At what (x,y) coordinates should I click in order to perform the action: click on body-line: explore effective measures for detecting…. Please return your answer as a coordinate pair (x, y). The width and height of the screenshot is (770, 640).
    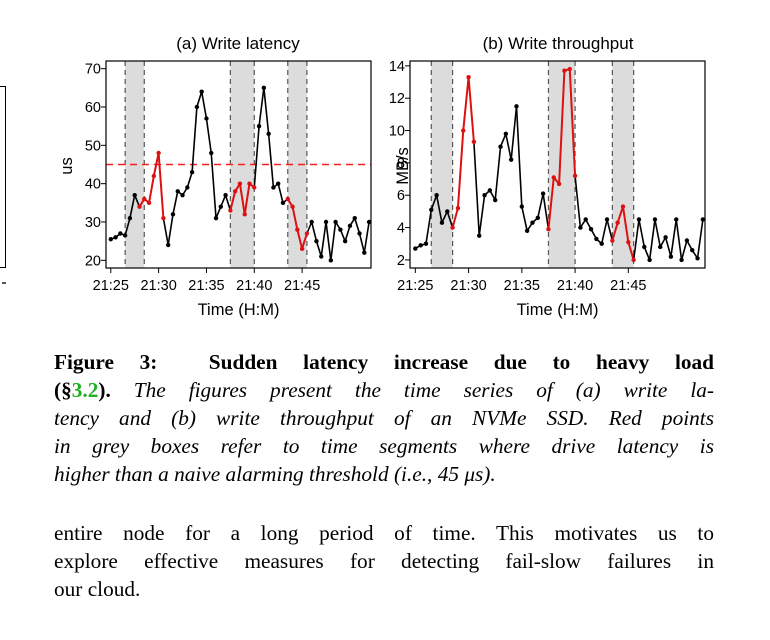
    Looking at the image, I should click on (384, 561).